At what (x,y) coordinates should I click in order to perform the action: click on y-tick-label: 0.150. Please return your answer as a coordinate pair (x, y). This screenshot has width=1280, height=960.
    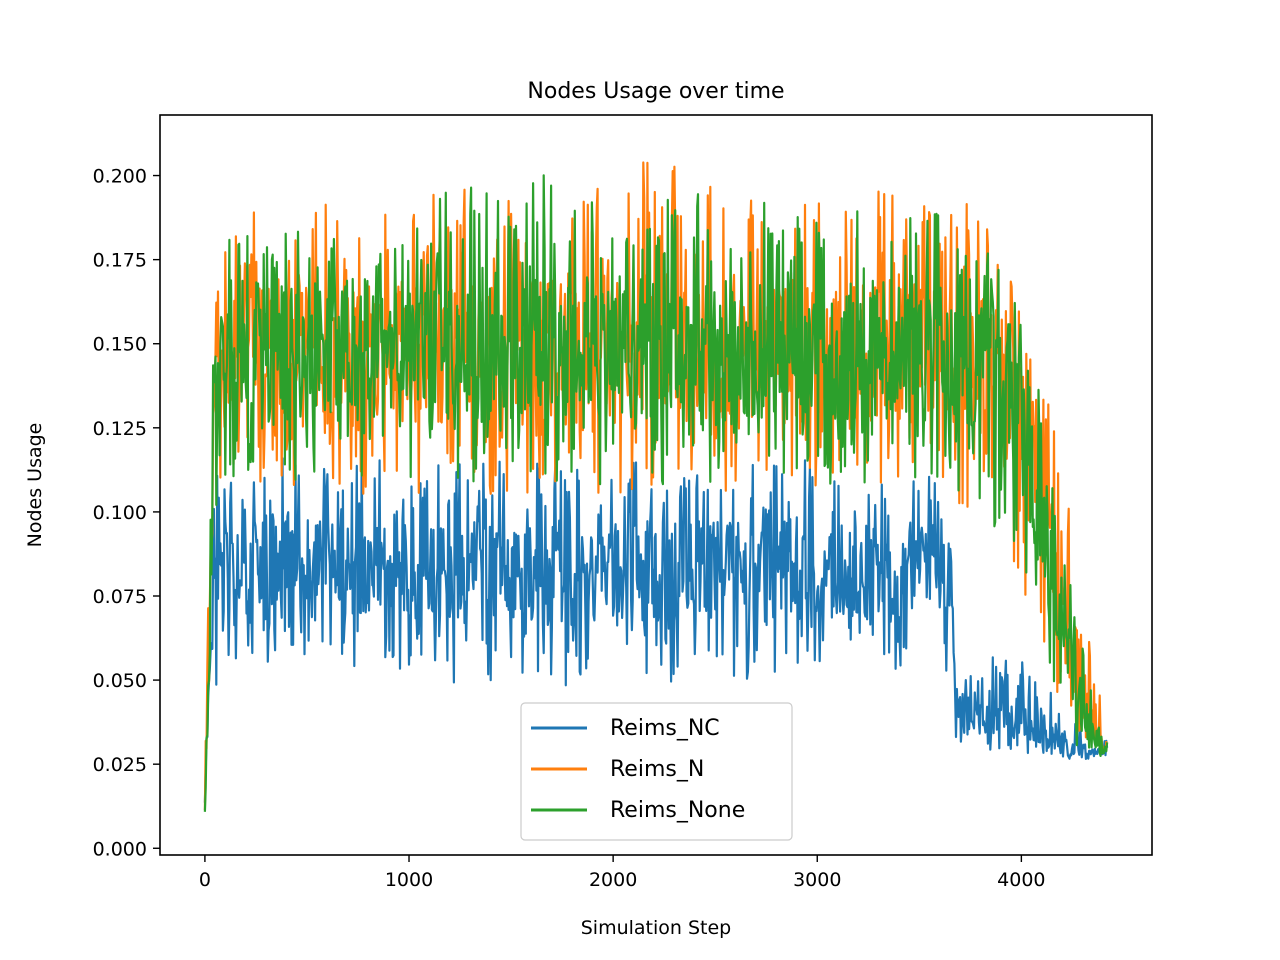
    Looking at the image, I should click on (120, 345).